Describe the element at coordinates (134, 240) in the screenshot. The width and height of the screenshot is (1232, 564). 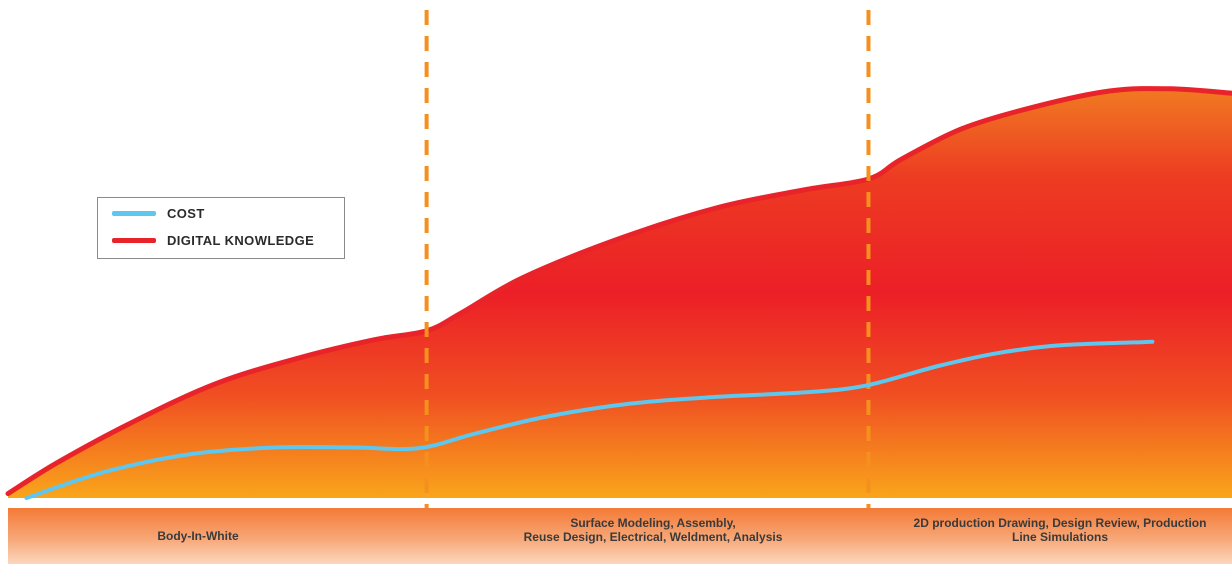
I see `legend-swatch-digital-knowledge` at that location.